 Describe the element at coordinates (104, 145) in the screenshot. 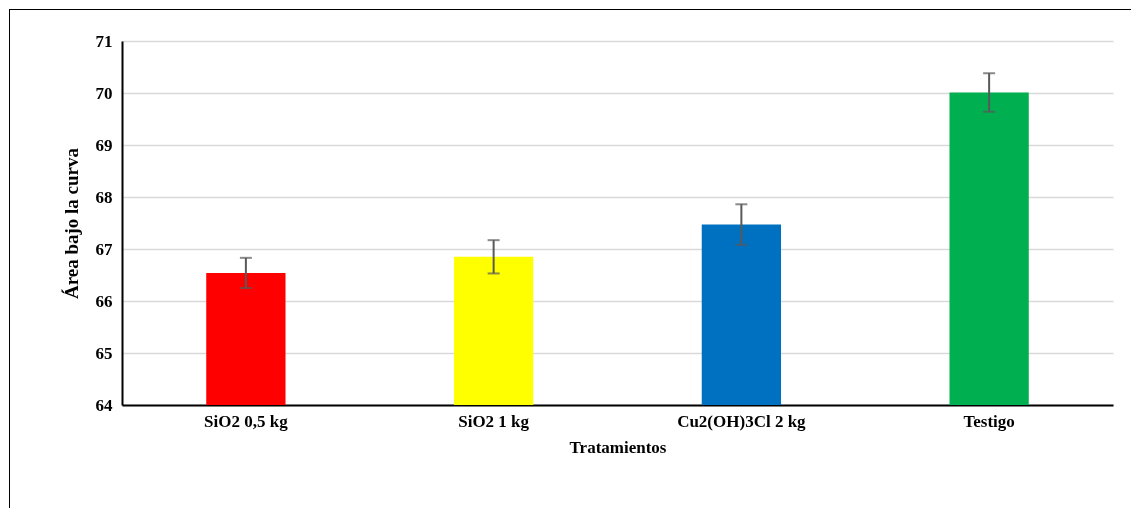

I see `y-tick-label: 69` at that location.